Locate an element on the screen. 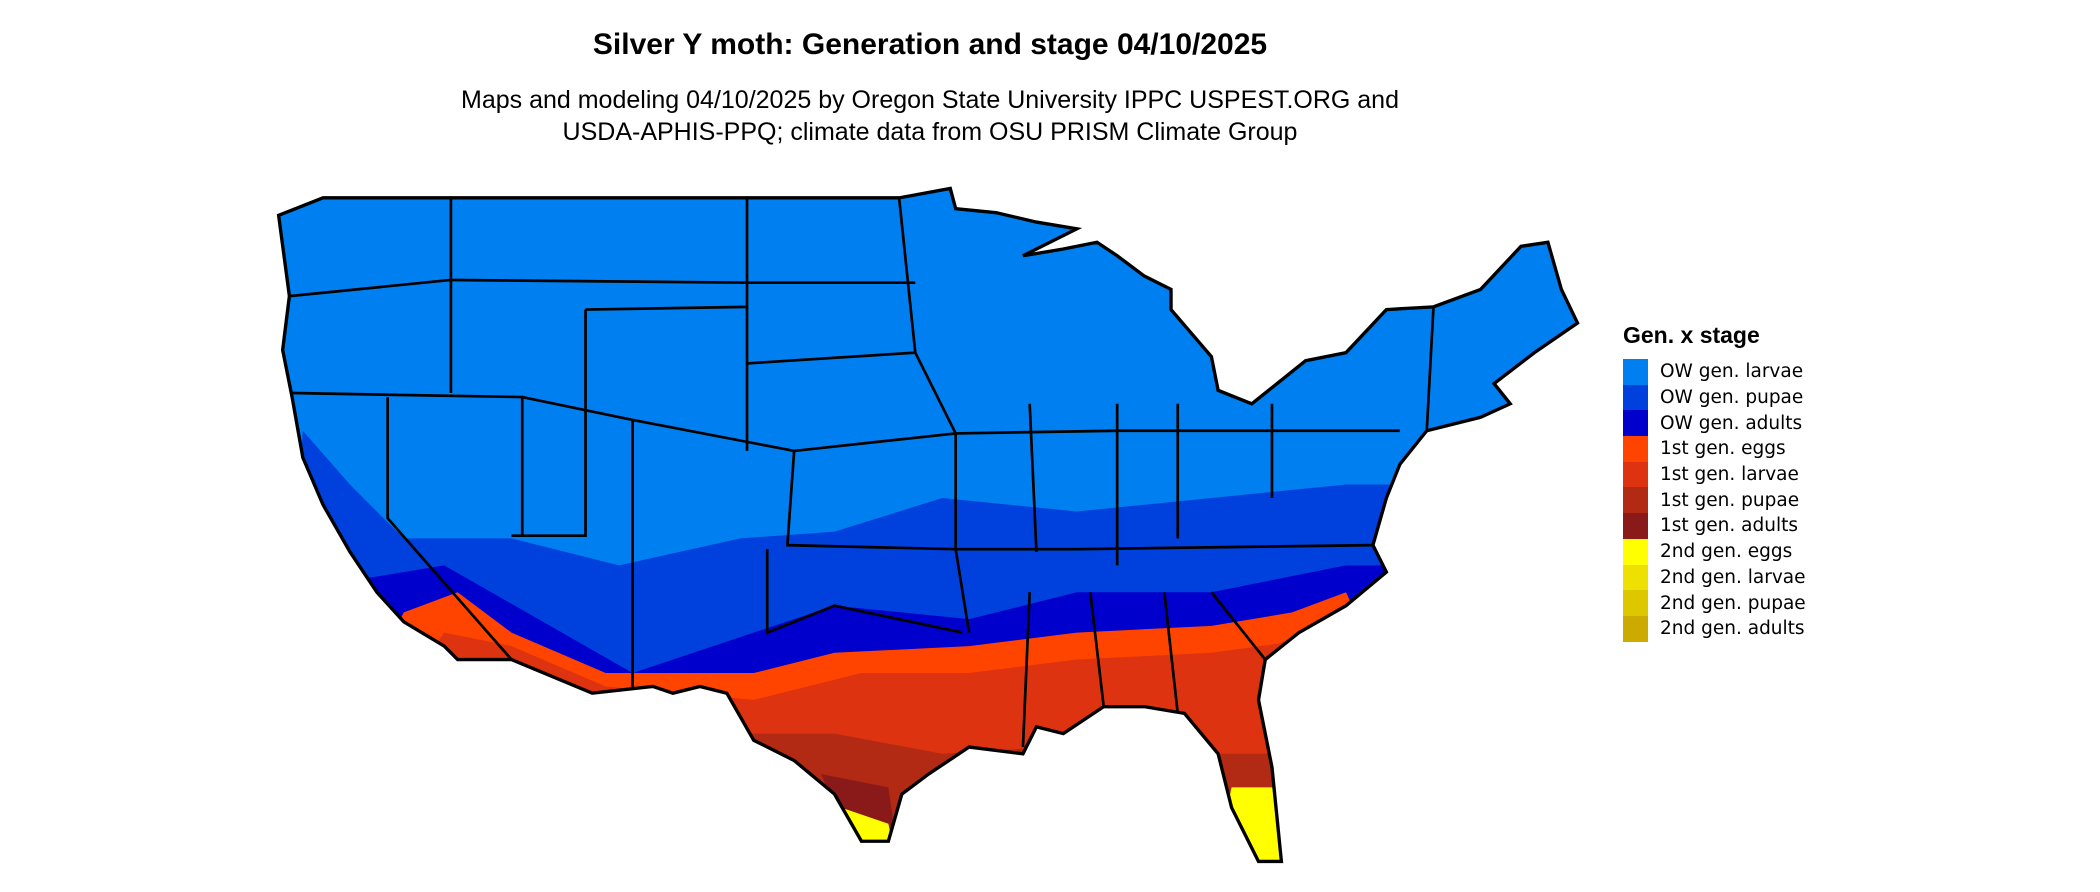 The width and height of the screenshot is (2100, 892). legend-label: OW gen. pupae is located at coordinates (1732, 398).